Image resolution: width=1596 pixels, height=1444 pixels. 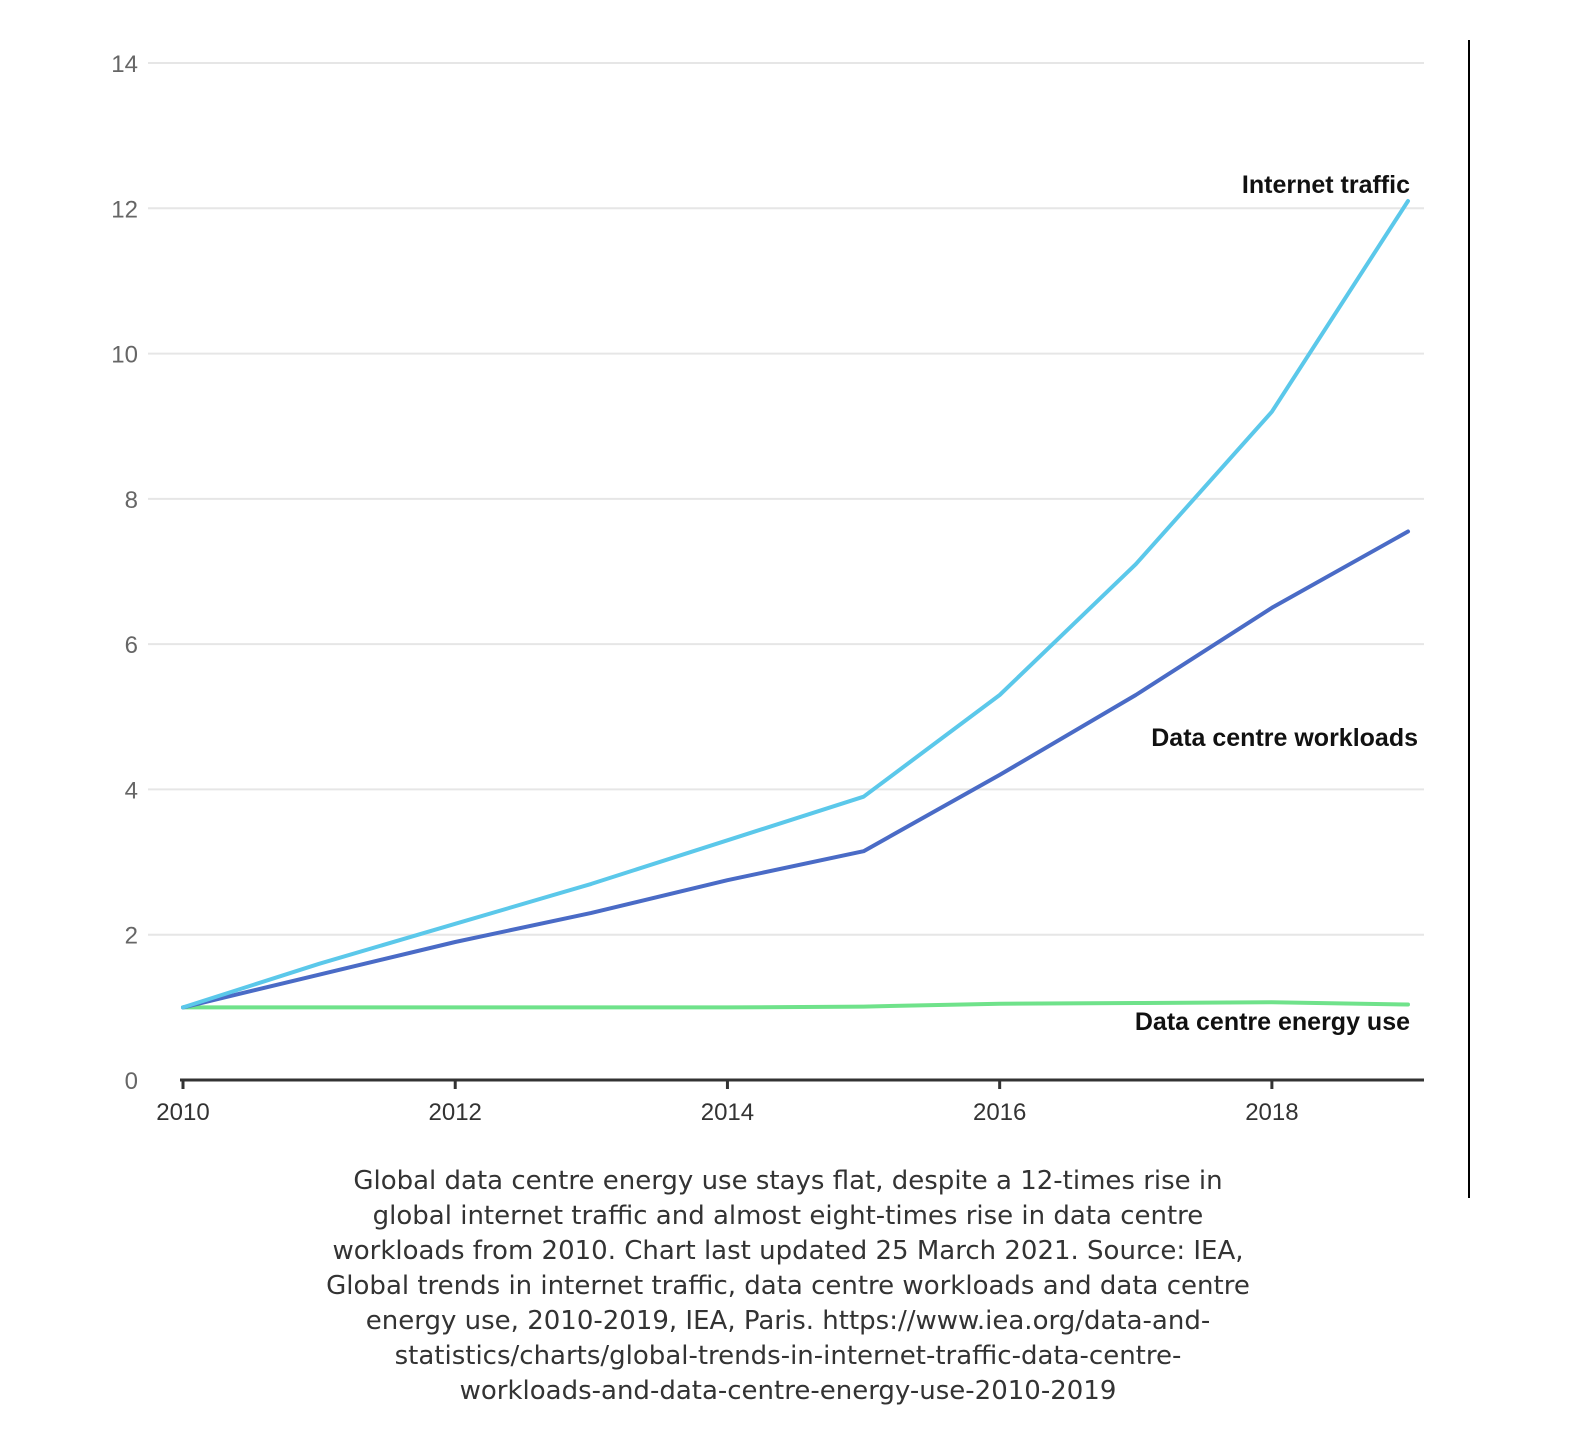 What do you see at coordinates (124, 355) in the screenshot?
I see `y-tick-label: 10` at bounding box center [124, 355].